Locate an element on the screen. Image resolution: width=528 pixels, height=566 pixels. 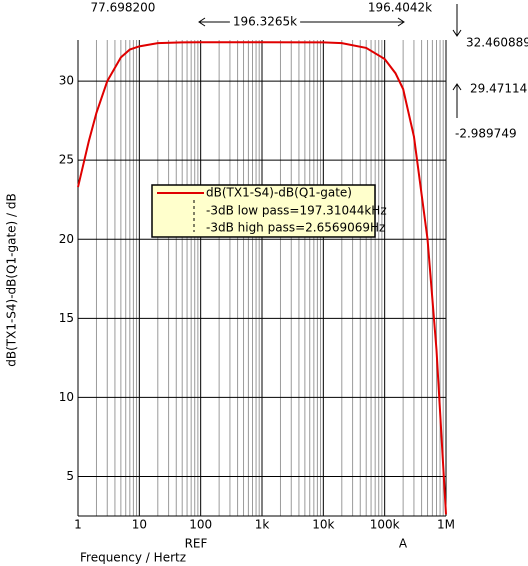
annotation: 32.460889 is located at coordinates (497, 43).